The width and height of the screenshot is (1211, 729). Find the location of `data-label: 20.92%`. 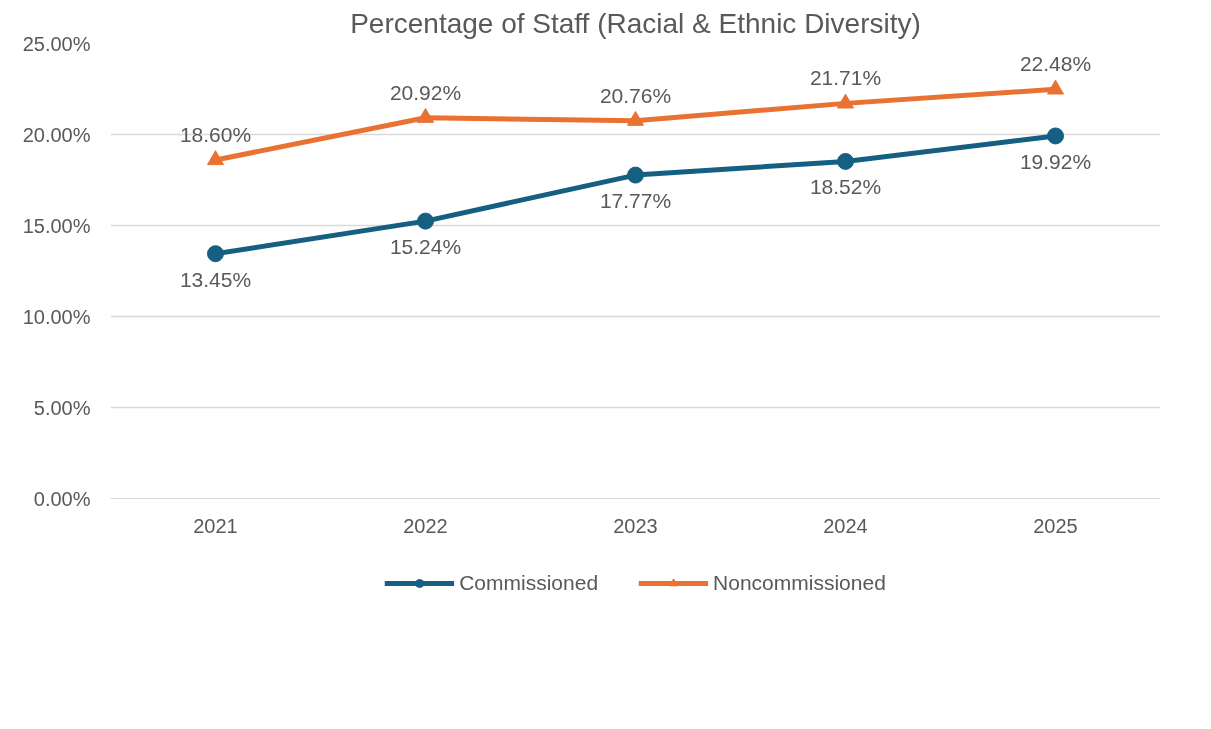

data-label: 20.92% is located at coordinates (425, 92).